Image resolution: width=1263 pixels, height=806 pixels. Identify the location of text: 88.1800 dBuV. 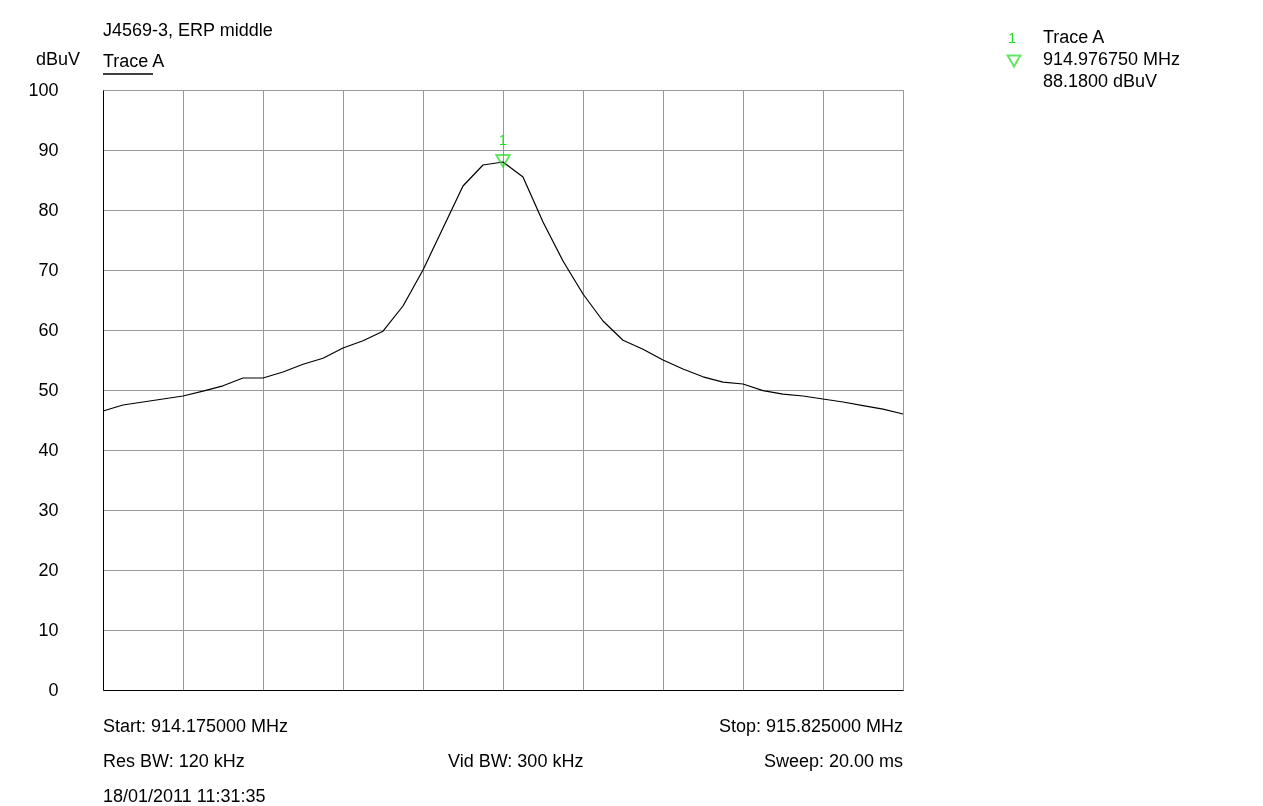
(1100, 81).